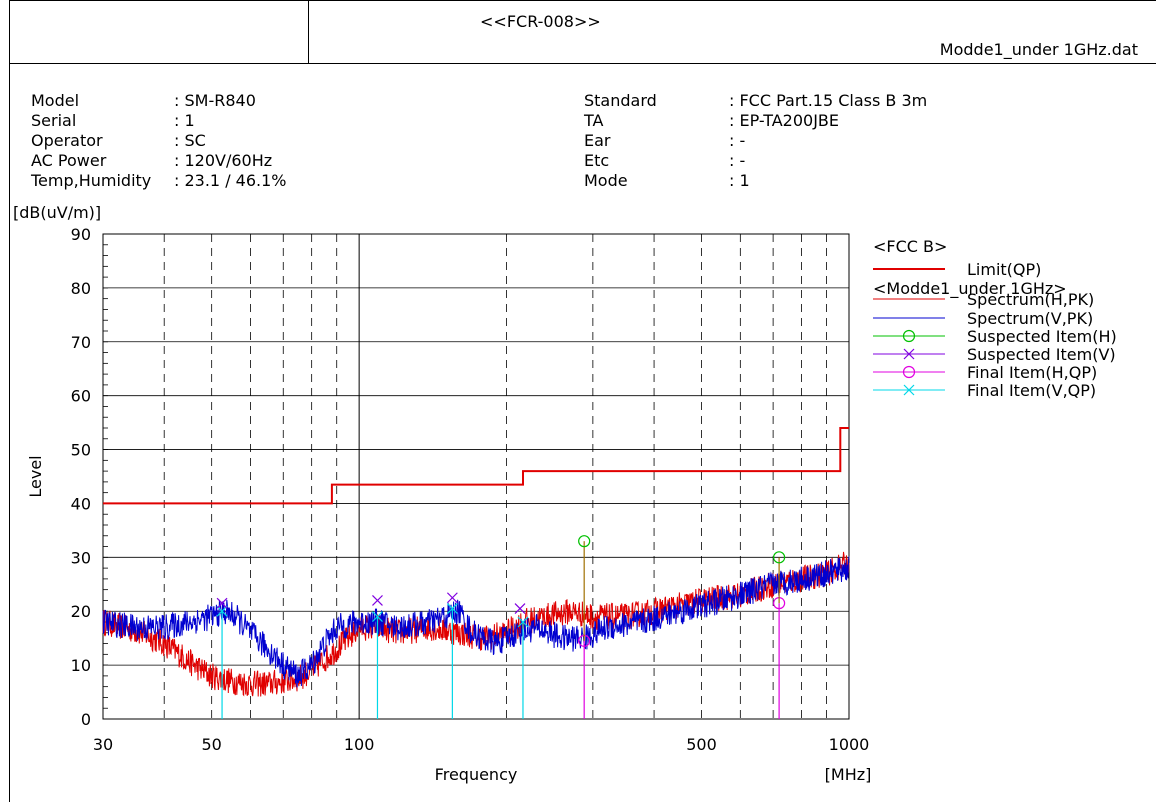  What do you see at coordinates (215, 100) in the screenshot?
I see `info-value: : SM-R840` at bounding box center [215, 100].